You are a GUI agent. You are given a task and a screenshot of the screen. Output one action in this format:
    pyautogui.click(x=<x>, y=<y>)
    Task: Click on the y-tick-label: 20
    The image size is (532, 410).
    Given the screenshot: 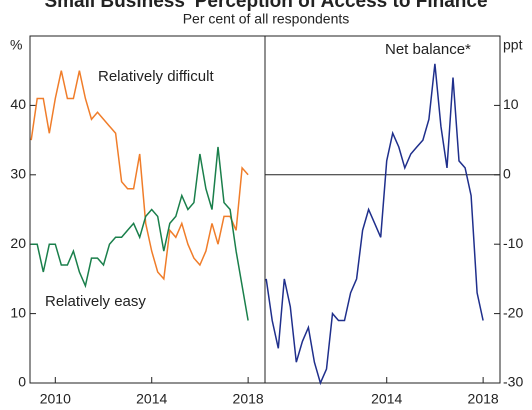 What is the action you would take?
    pyautogui.click(x=18, y=243)
    